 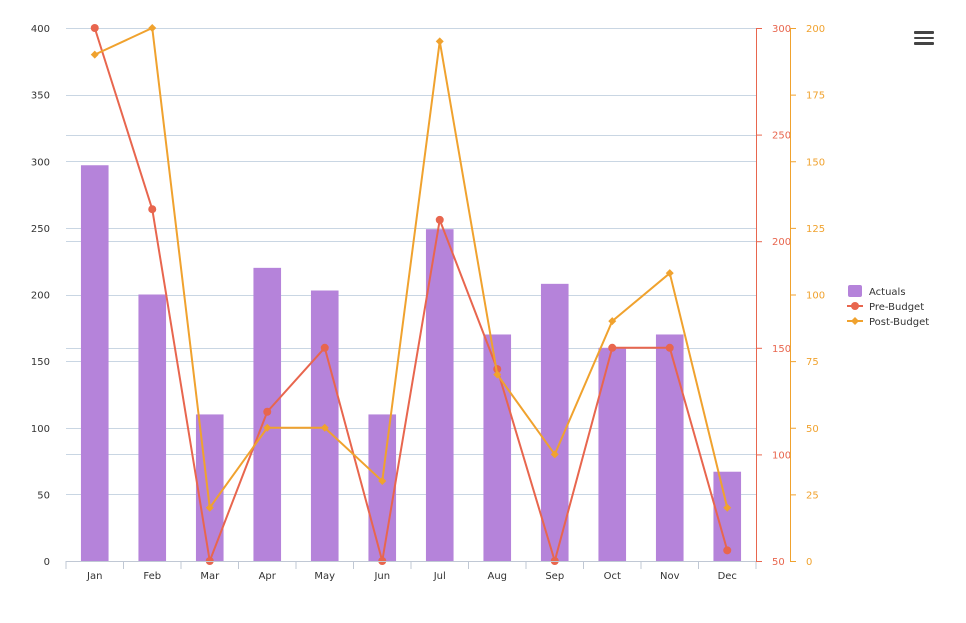 What do you see at coordinates (554, 576) in the screenshot?
I see `x-tick-label: Sep` at bounding box center [554, 576].